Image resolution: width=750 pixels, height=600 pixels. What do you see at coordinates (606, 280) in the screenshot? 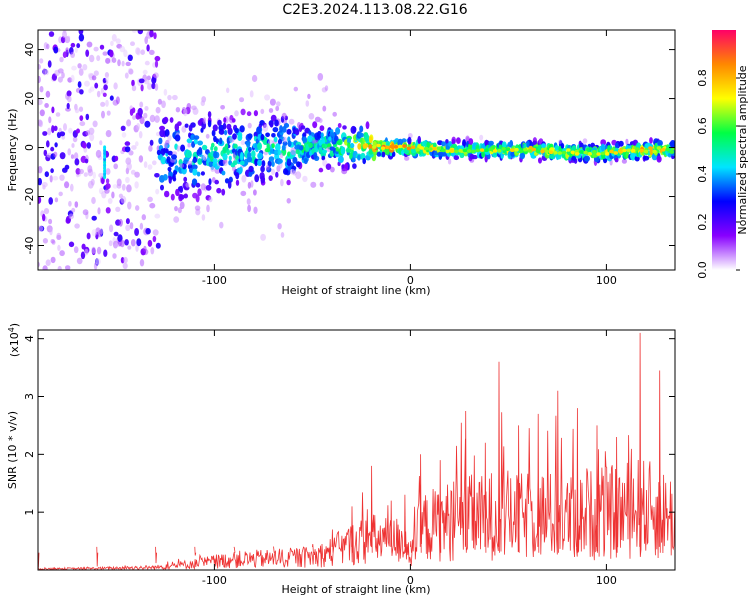
I see `x-tick-label: 100` at bounding box center [606, 280].